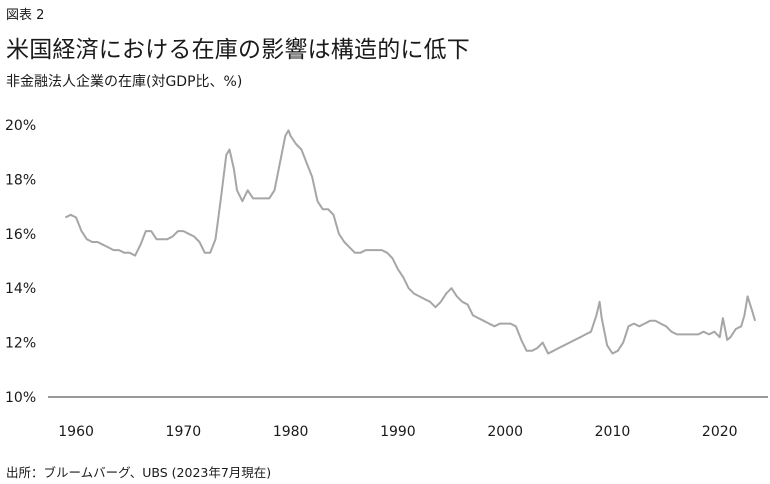 The width and height of the screenshot is (770, 484). I want to click on y-tick-label: 20%, so click(20, 126).